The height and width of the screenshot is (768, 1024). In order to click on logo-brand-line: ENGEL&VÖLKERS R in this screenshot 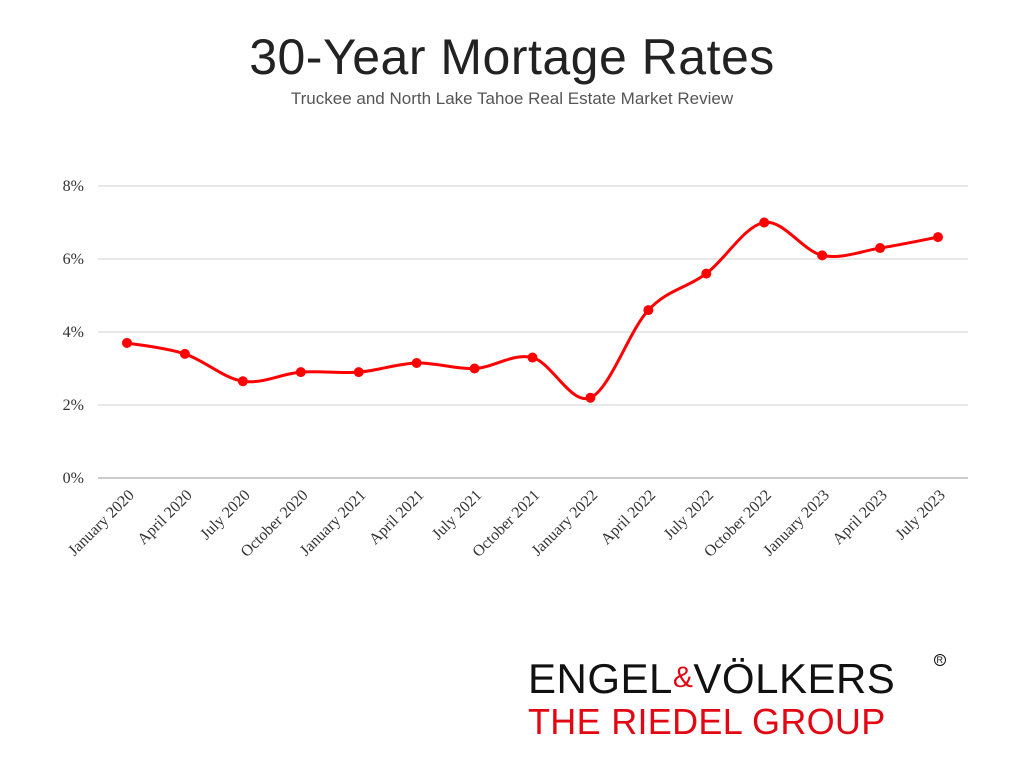, I will do `click(738, 678)`.